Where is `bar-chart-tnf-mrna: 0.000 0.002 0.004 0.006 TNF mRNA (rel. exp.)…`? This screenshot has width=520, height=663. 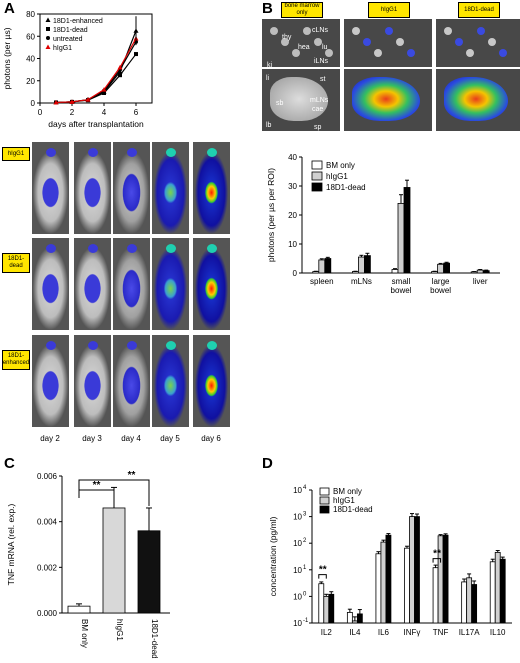 bar-chart-tnf-mrna: 0.000 0.002 0.004 0.006 TNF mRNA (rel. exp.)… is located at coordinates (88, 564).